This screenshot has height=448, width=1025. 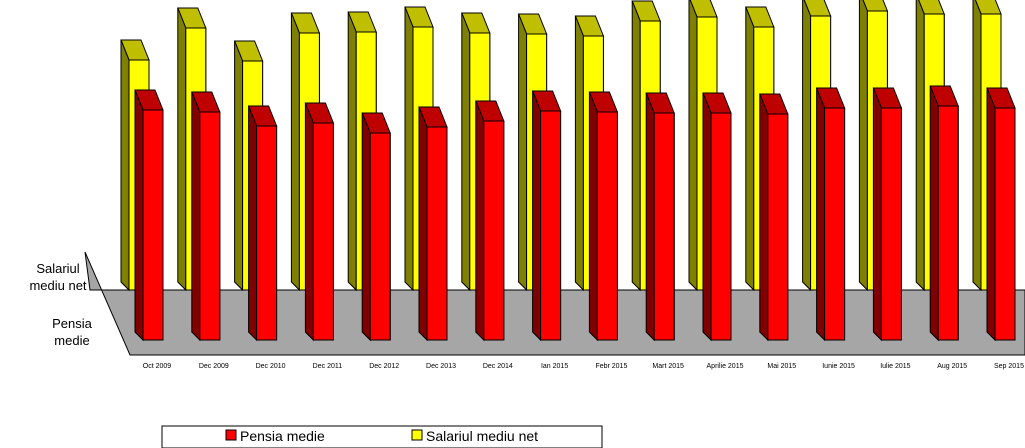 What do you see at coordinates (282, 436) in the screenshot?
I see `legend-label-pensia: Pensia medie` at bounding box center [282, 436].